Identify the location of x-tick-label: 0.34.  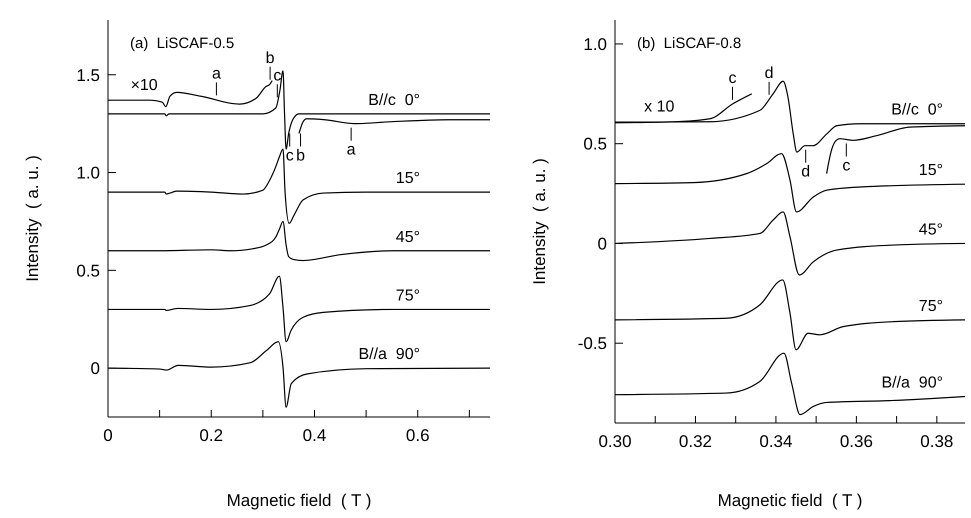
(775, 441).